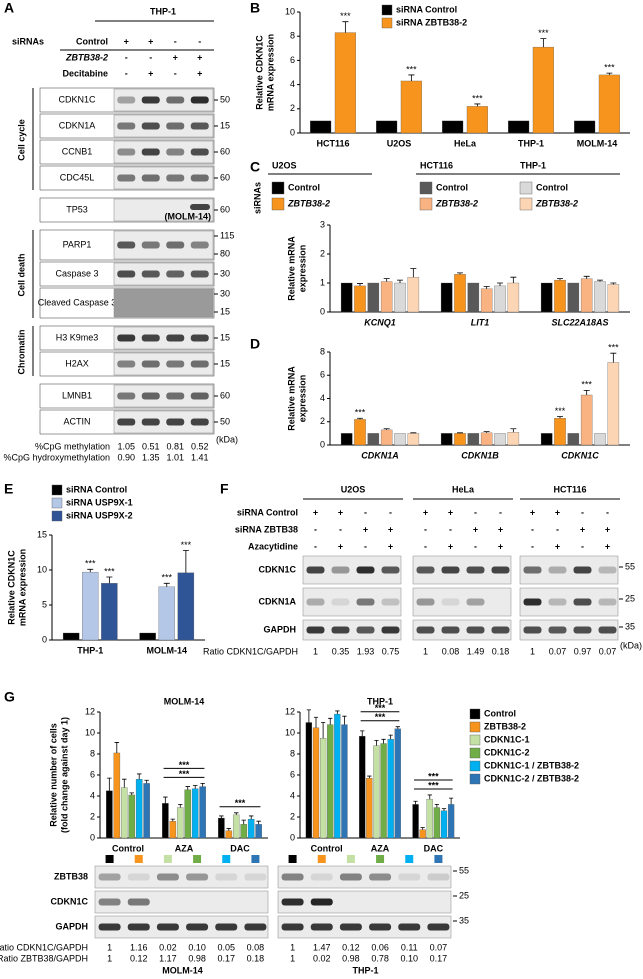 The image size is (643, 979). Describe the element at coordinates (225, 337) in the screenshot. I see `marker-label: 15` at that location.